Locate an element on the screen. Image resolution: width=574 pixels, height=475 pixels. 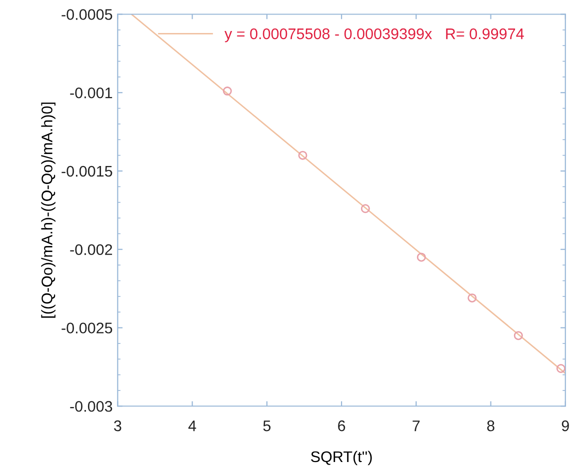
x-tick-label: 3 is located at coordinates (118, 426).